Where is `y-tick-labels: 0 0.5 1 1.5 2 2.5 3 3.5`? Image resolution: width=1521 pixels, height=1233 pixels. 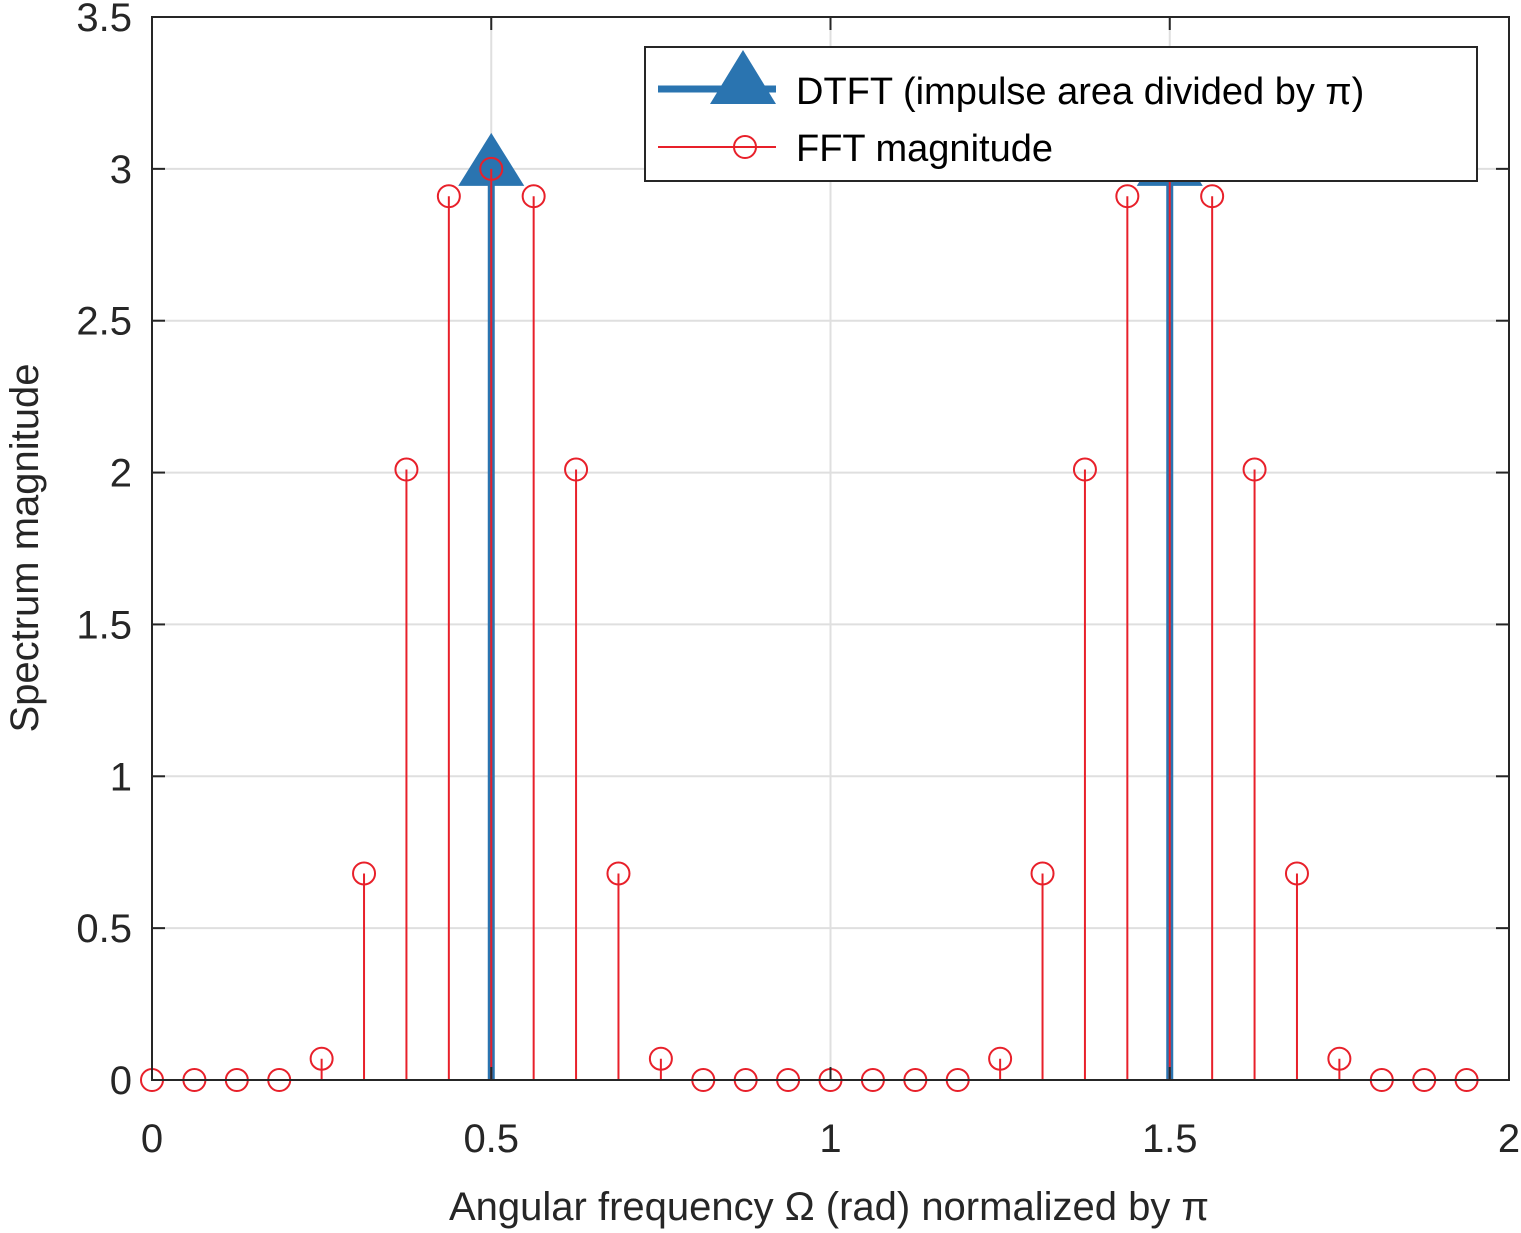
y-tick-labels: 0 0.5 1 1.5 2 2.5 3 3.5 is located at coordinates (104, 551).